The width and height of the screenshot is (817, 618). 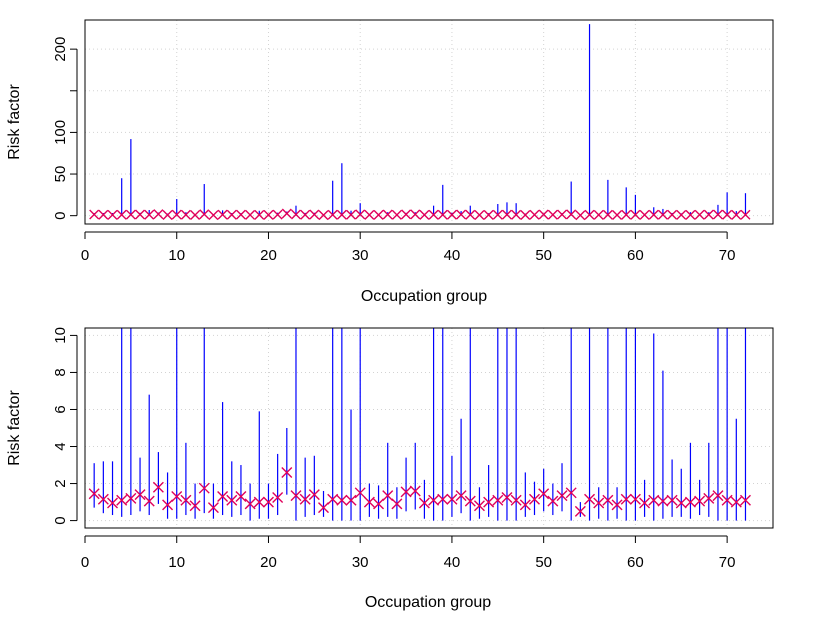 I want to click on top-y-axis: 0 50 100 200, so click(x=65, y=128).